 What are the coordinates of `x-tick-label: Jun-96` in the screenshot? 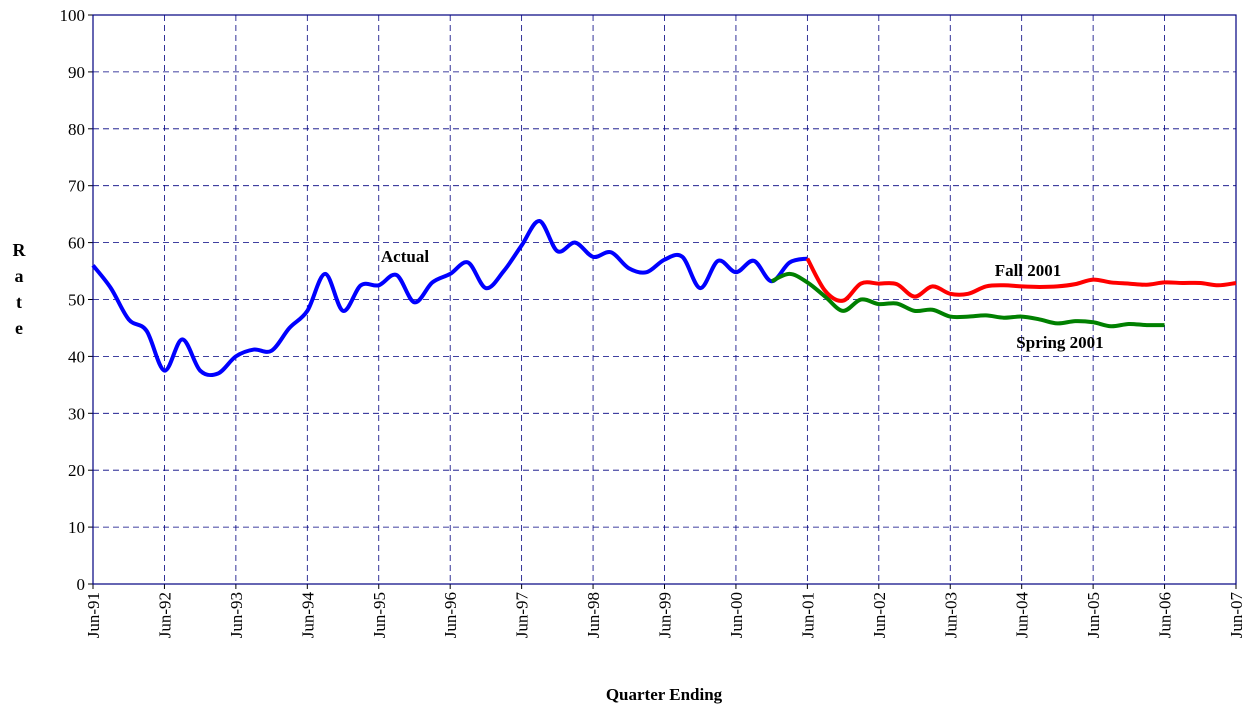 It's located at (450, 615).